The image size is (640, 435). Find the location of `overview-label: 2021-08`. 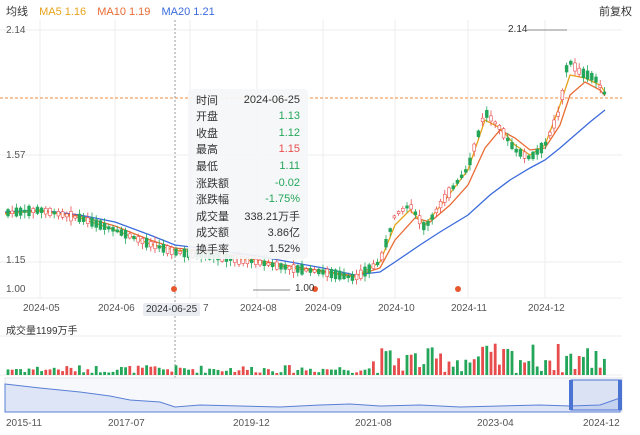

overview-label: 2021-08 is located at coordinates (373, 423).